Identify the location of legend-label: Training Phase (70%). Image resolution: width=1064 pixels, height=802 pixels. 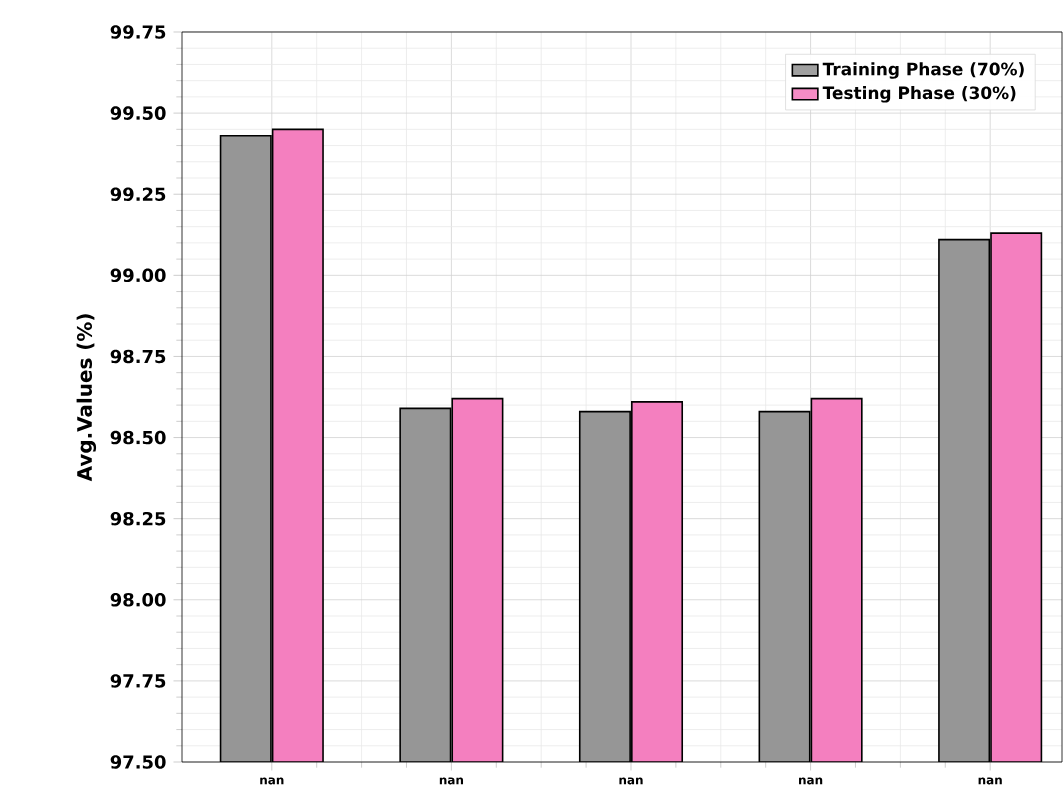
(923, 70).